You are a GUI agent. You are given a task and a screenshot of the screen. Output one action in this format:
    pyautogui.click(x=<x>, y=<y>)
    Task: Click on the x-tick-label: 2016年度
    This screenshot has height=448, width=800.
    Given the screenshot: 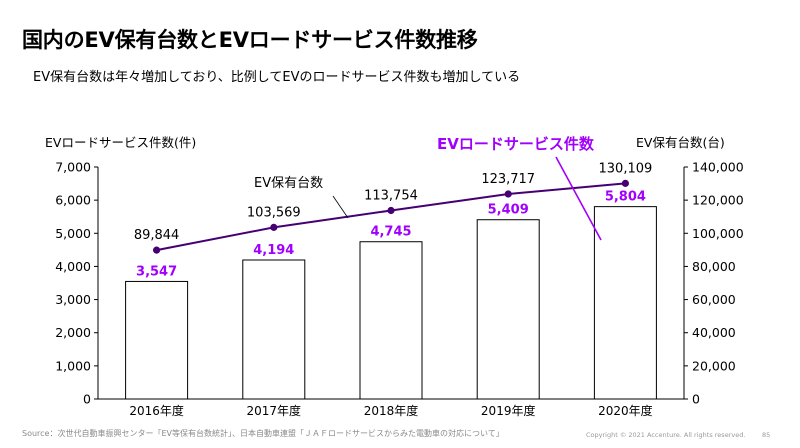 What is the action you would take?
    pyautogui.click(x=156, y=410)
    